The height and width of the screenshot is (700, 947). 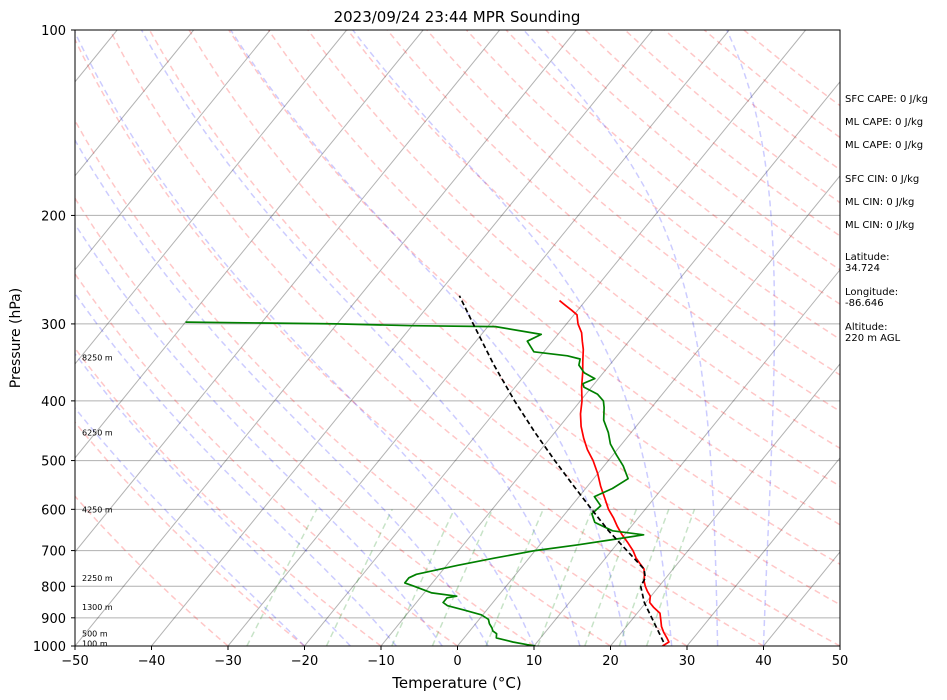 I want to click on x-tick-label: −10, so click(x=380, y=661).